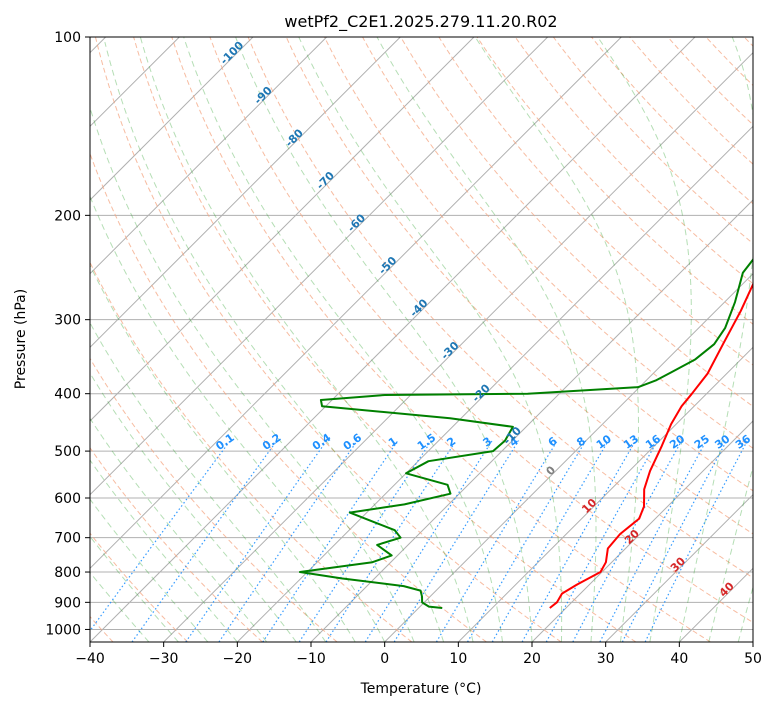 The width and height of the screenshot is (775, 708). What do you see at coordinates (67, 603) in the screenshot?
I see `y-tick-label: 900` at bounding box center [67, 603].